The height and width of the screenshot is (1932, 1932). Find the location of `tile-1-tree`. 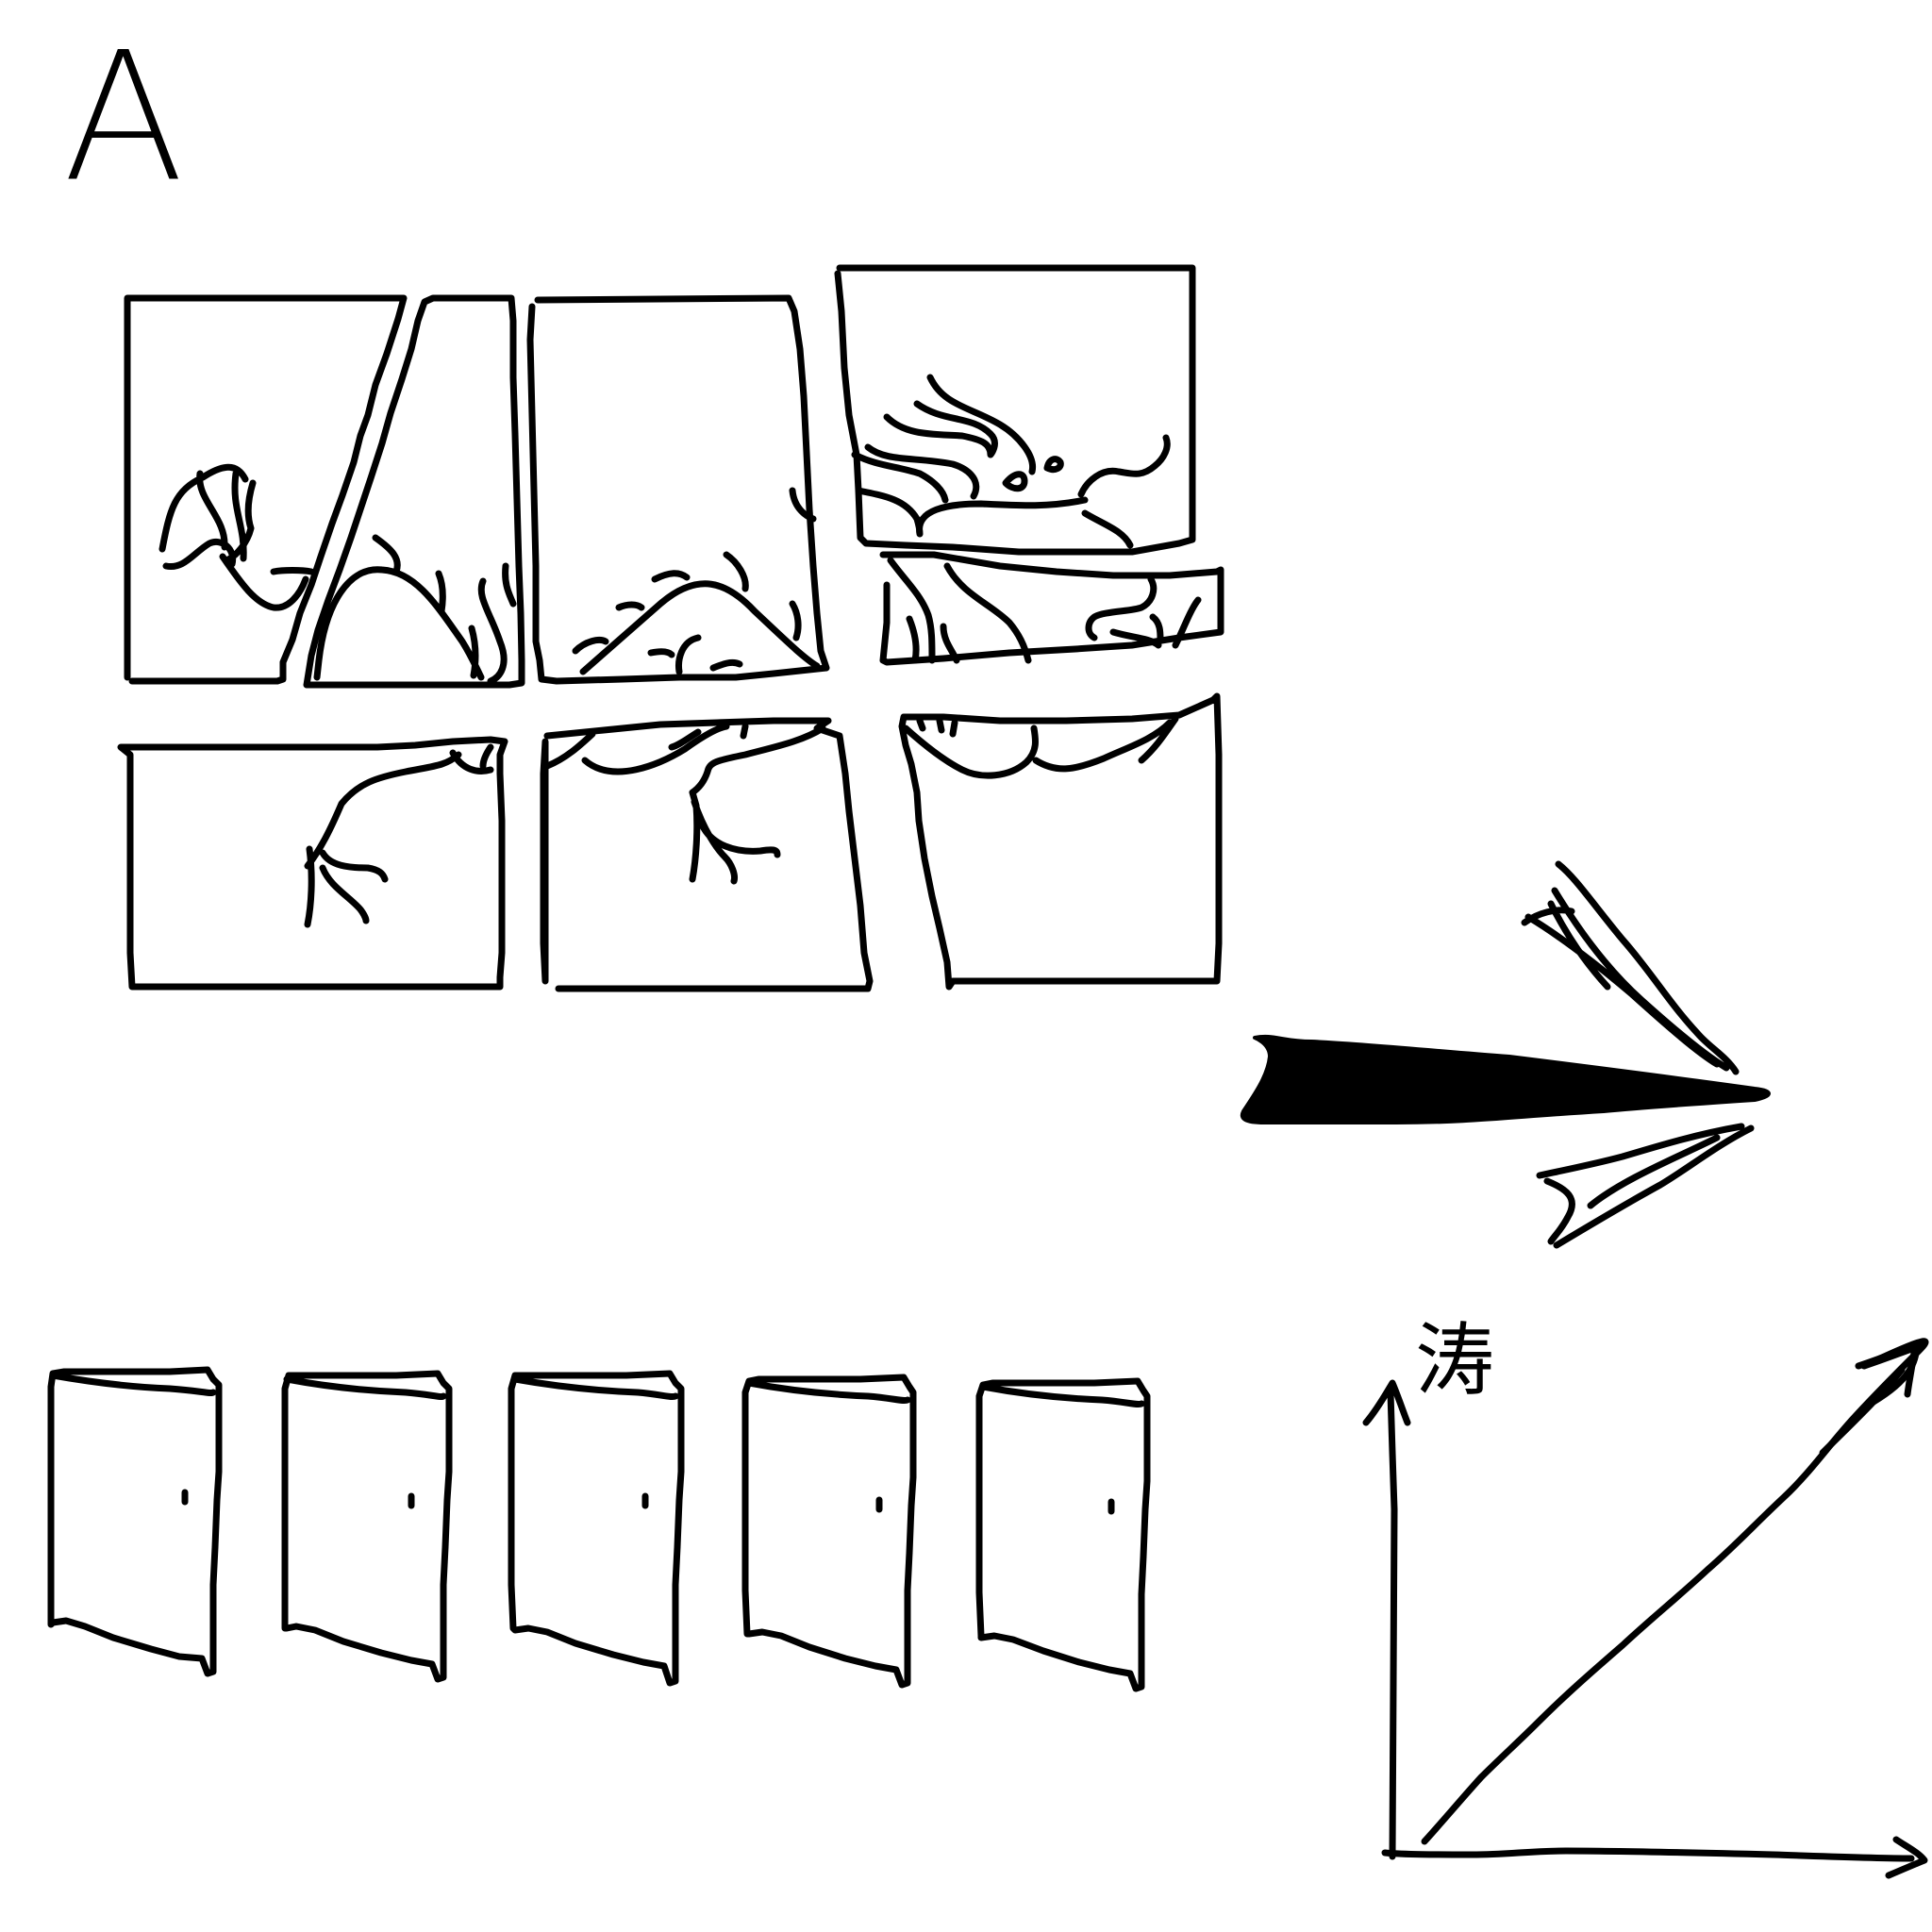

tile-1-tree is located at coordinates (236, 537).